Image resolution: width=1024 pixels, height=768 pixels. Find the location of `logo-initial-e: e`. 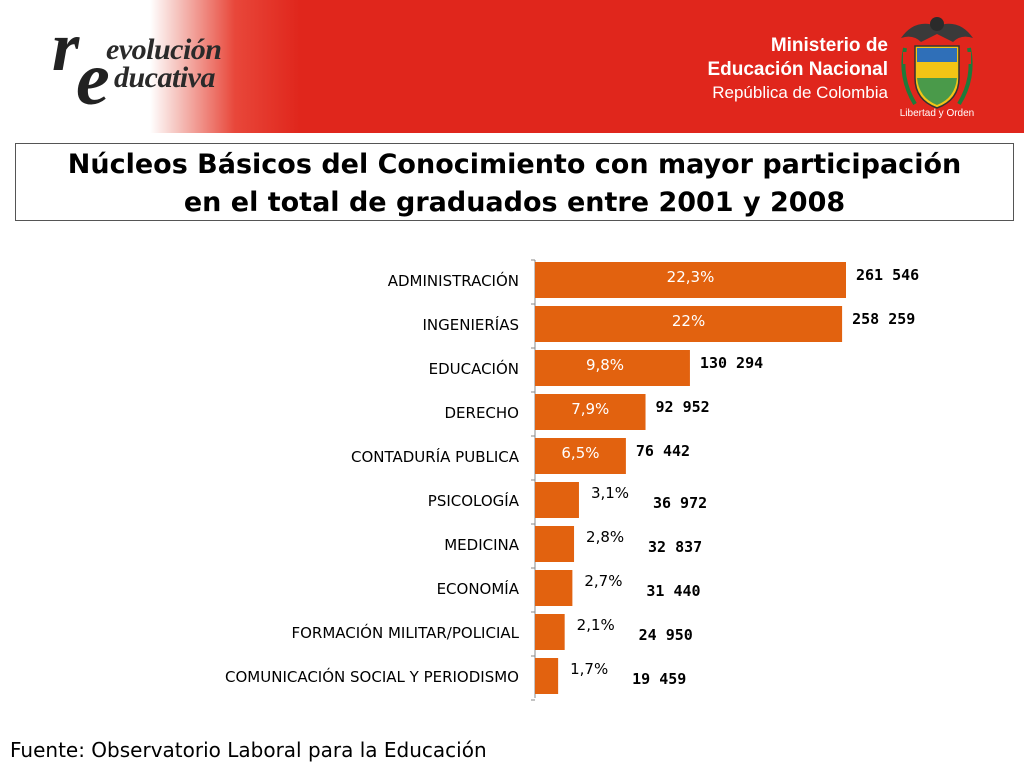

logo-initial-e: e is located at coordinates (93, 79).